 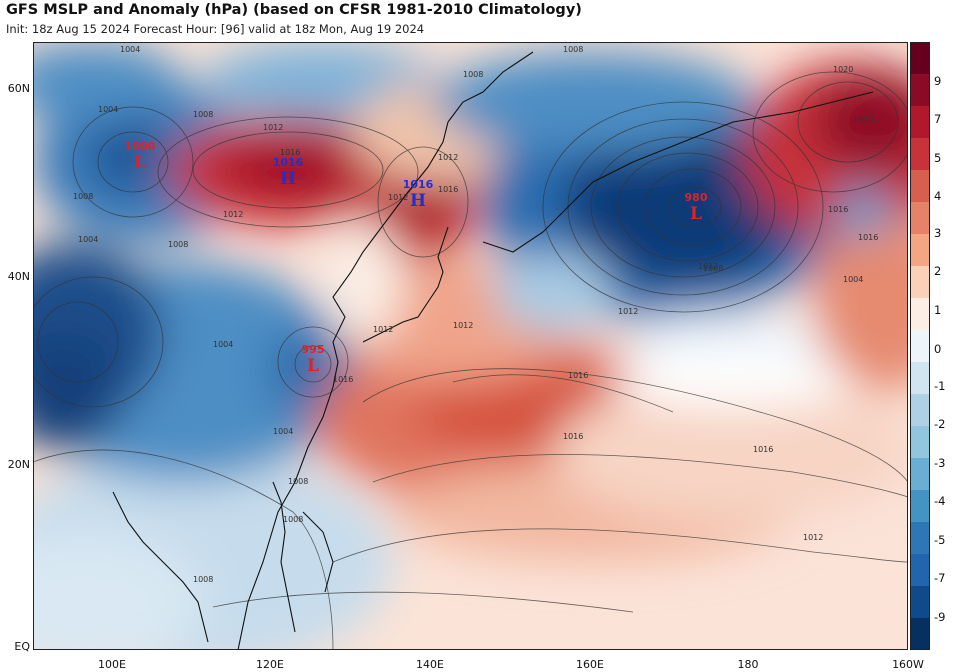 I want to click on colorbar-tick-label: -7, so click(x=940, y=578).